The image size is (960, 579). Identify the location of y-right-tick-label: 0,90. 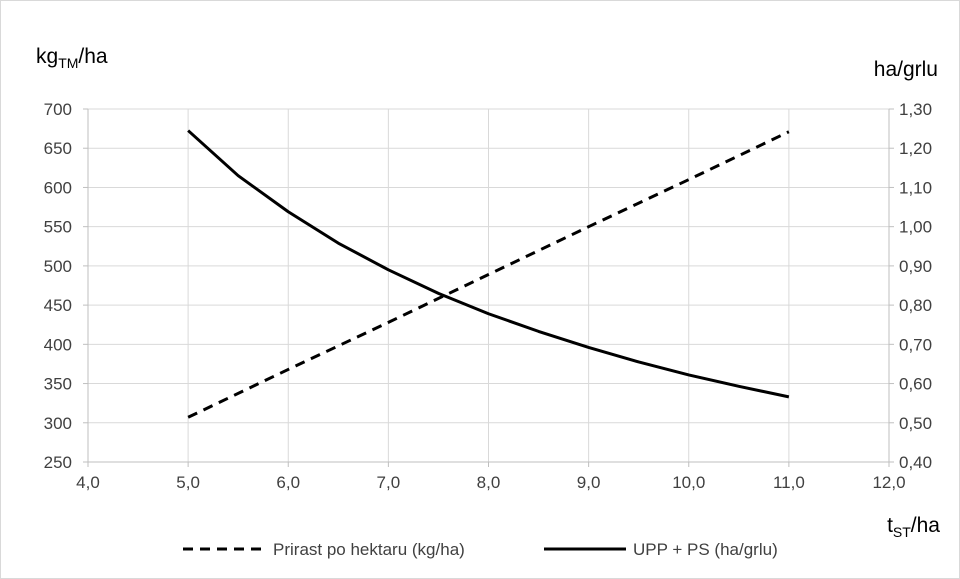
(915, 266).